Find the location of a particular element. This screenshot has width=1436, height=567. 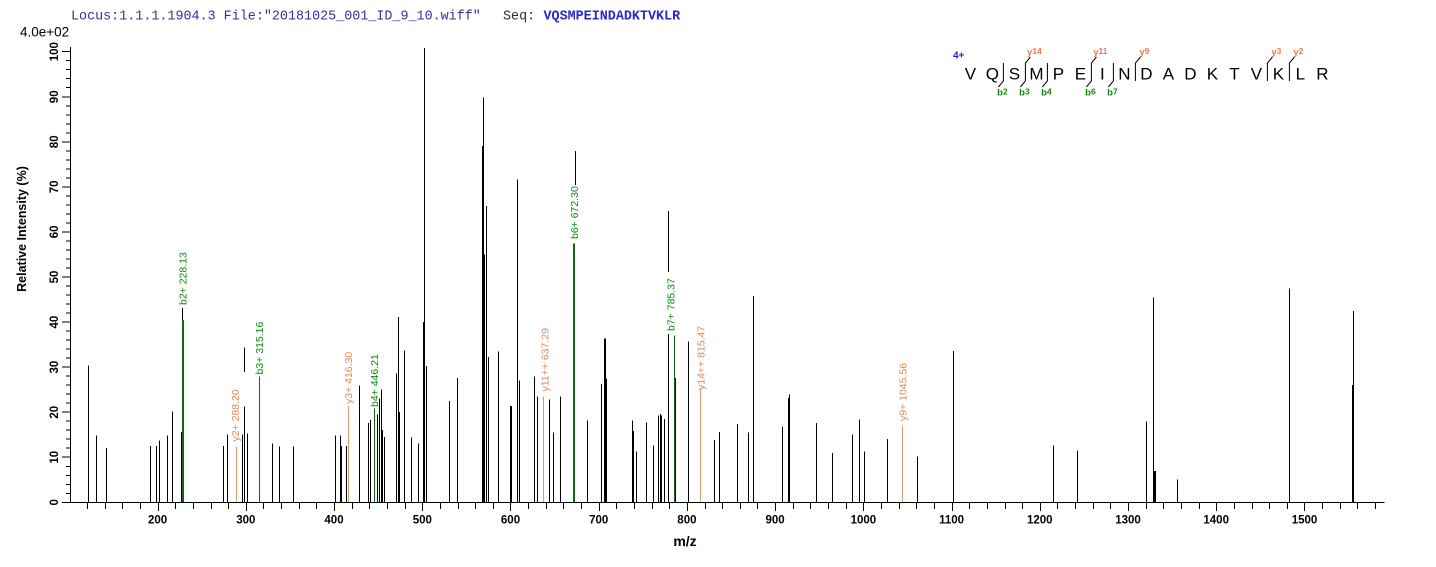

svg-text: 80 is located at coordinates (55, 141).